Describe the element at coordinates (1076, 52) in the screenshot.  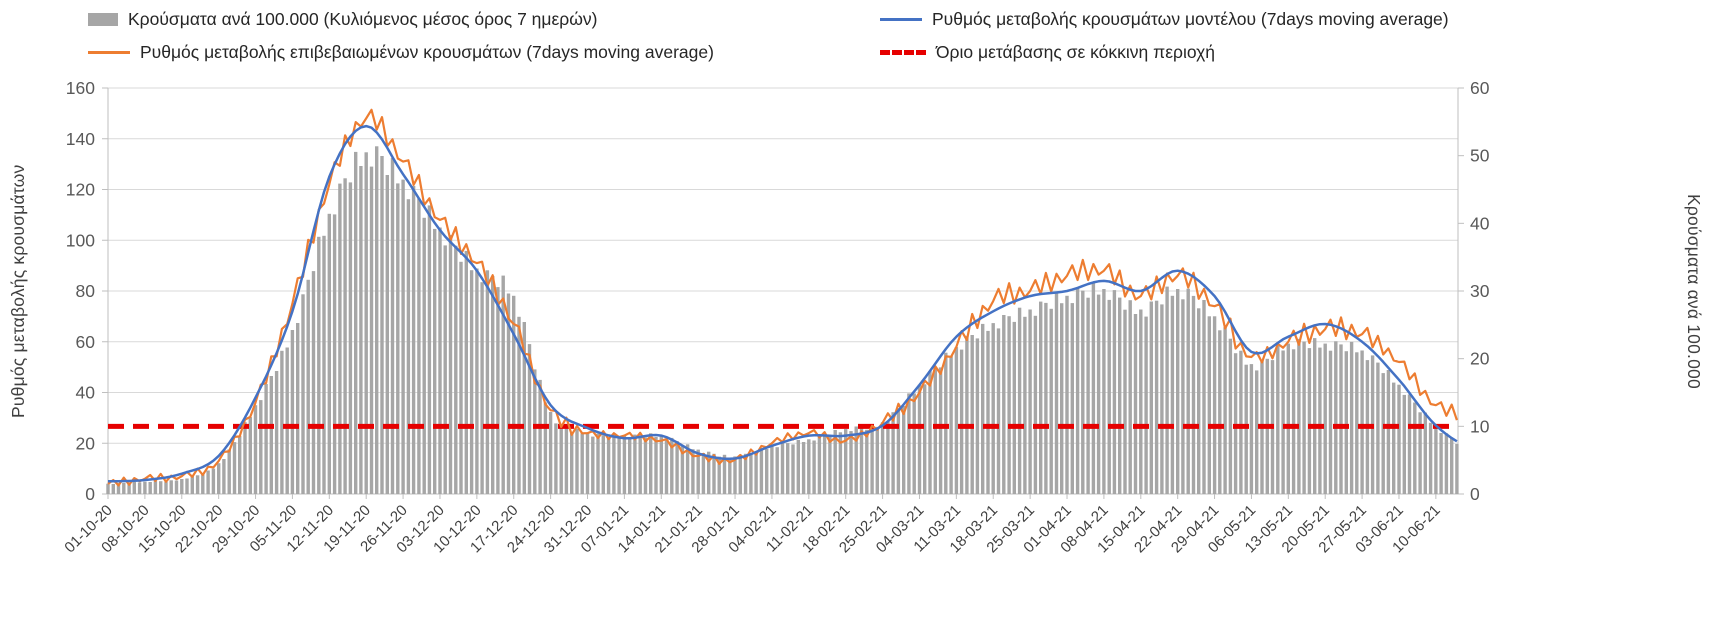
I see `legend-label-red-zone-threshold: Όριο μετάβασης σε κόκκινη περιοχή` at that location.